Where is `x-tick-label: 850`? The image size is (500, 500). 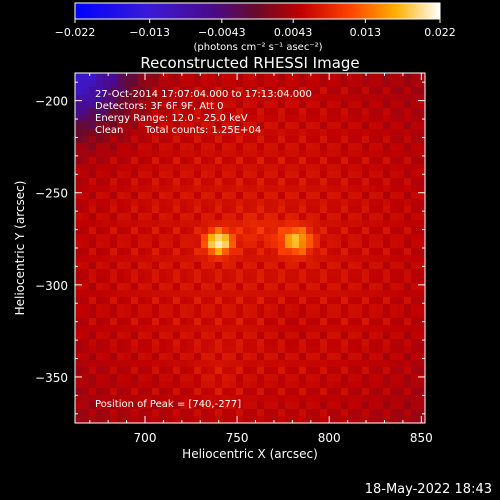 x-tick-label: 850 is located at coordinates (421, 438).